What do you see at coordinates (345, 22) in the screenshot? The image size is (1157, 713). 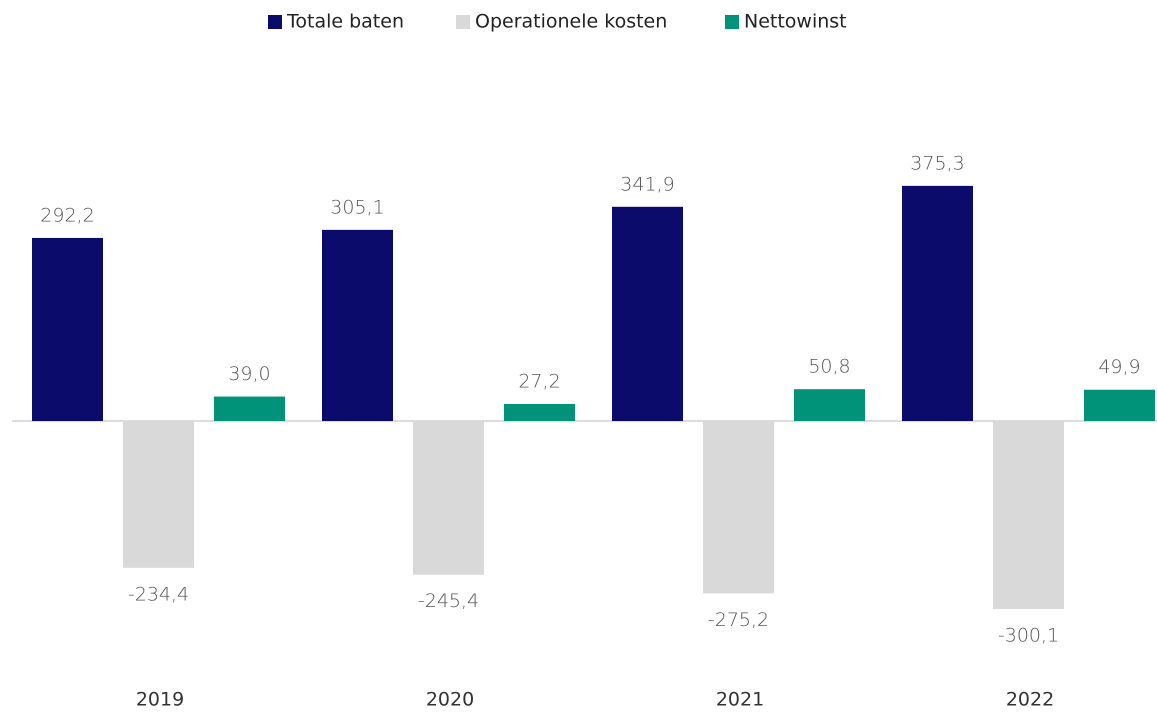 I see `legend-label: Totale baten` at bounding box center [345, 22].